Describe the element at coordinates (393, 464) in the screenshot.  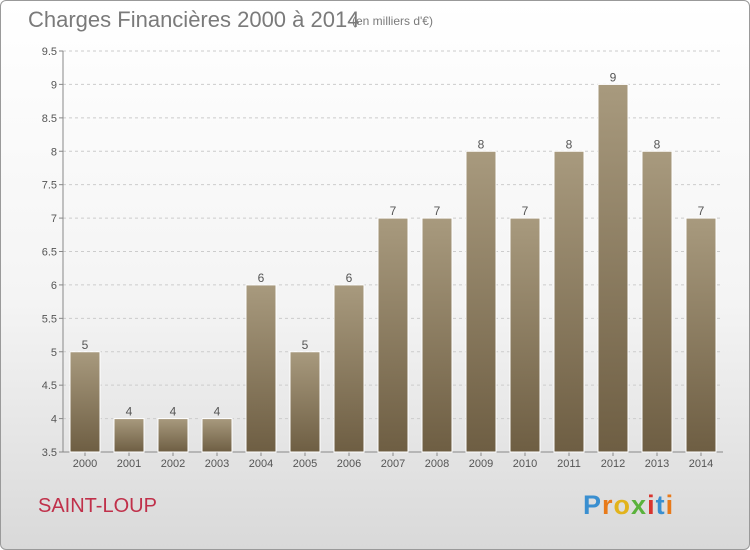
I see `x-tick-label: 2007` at that location.